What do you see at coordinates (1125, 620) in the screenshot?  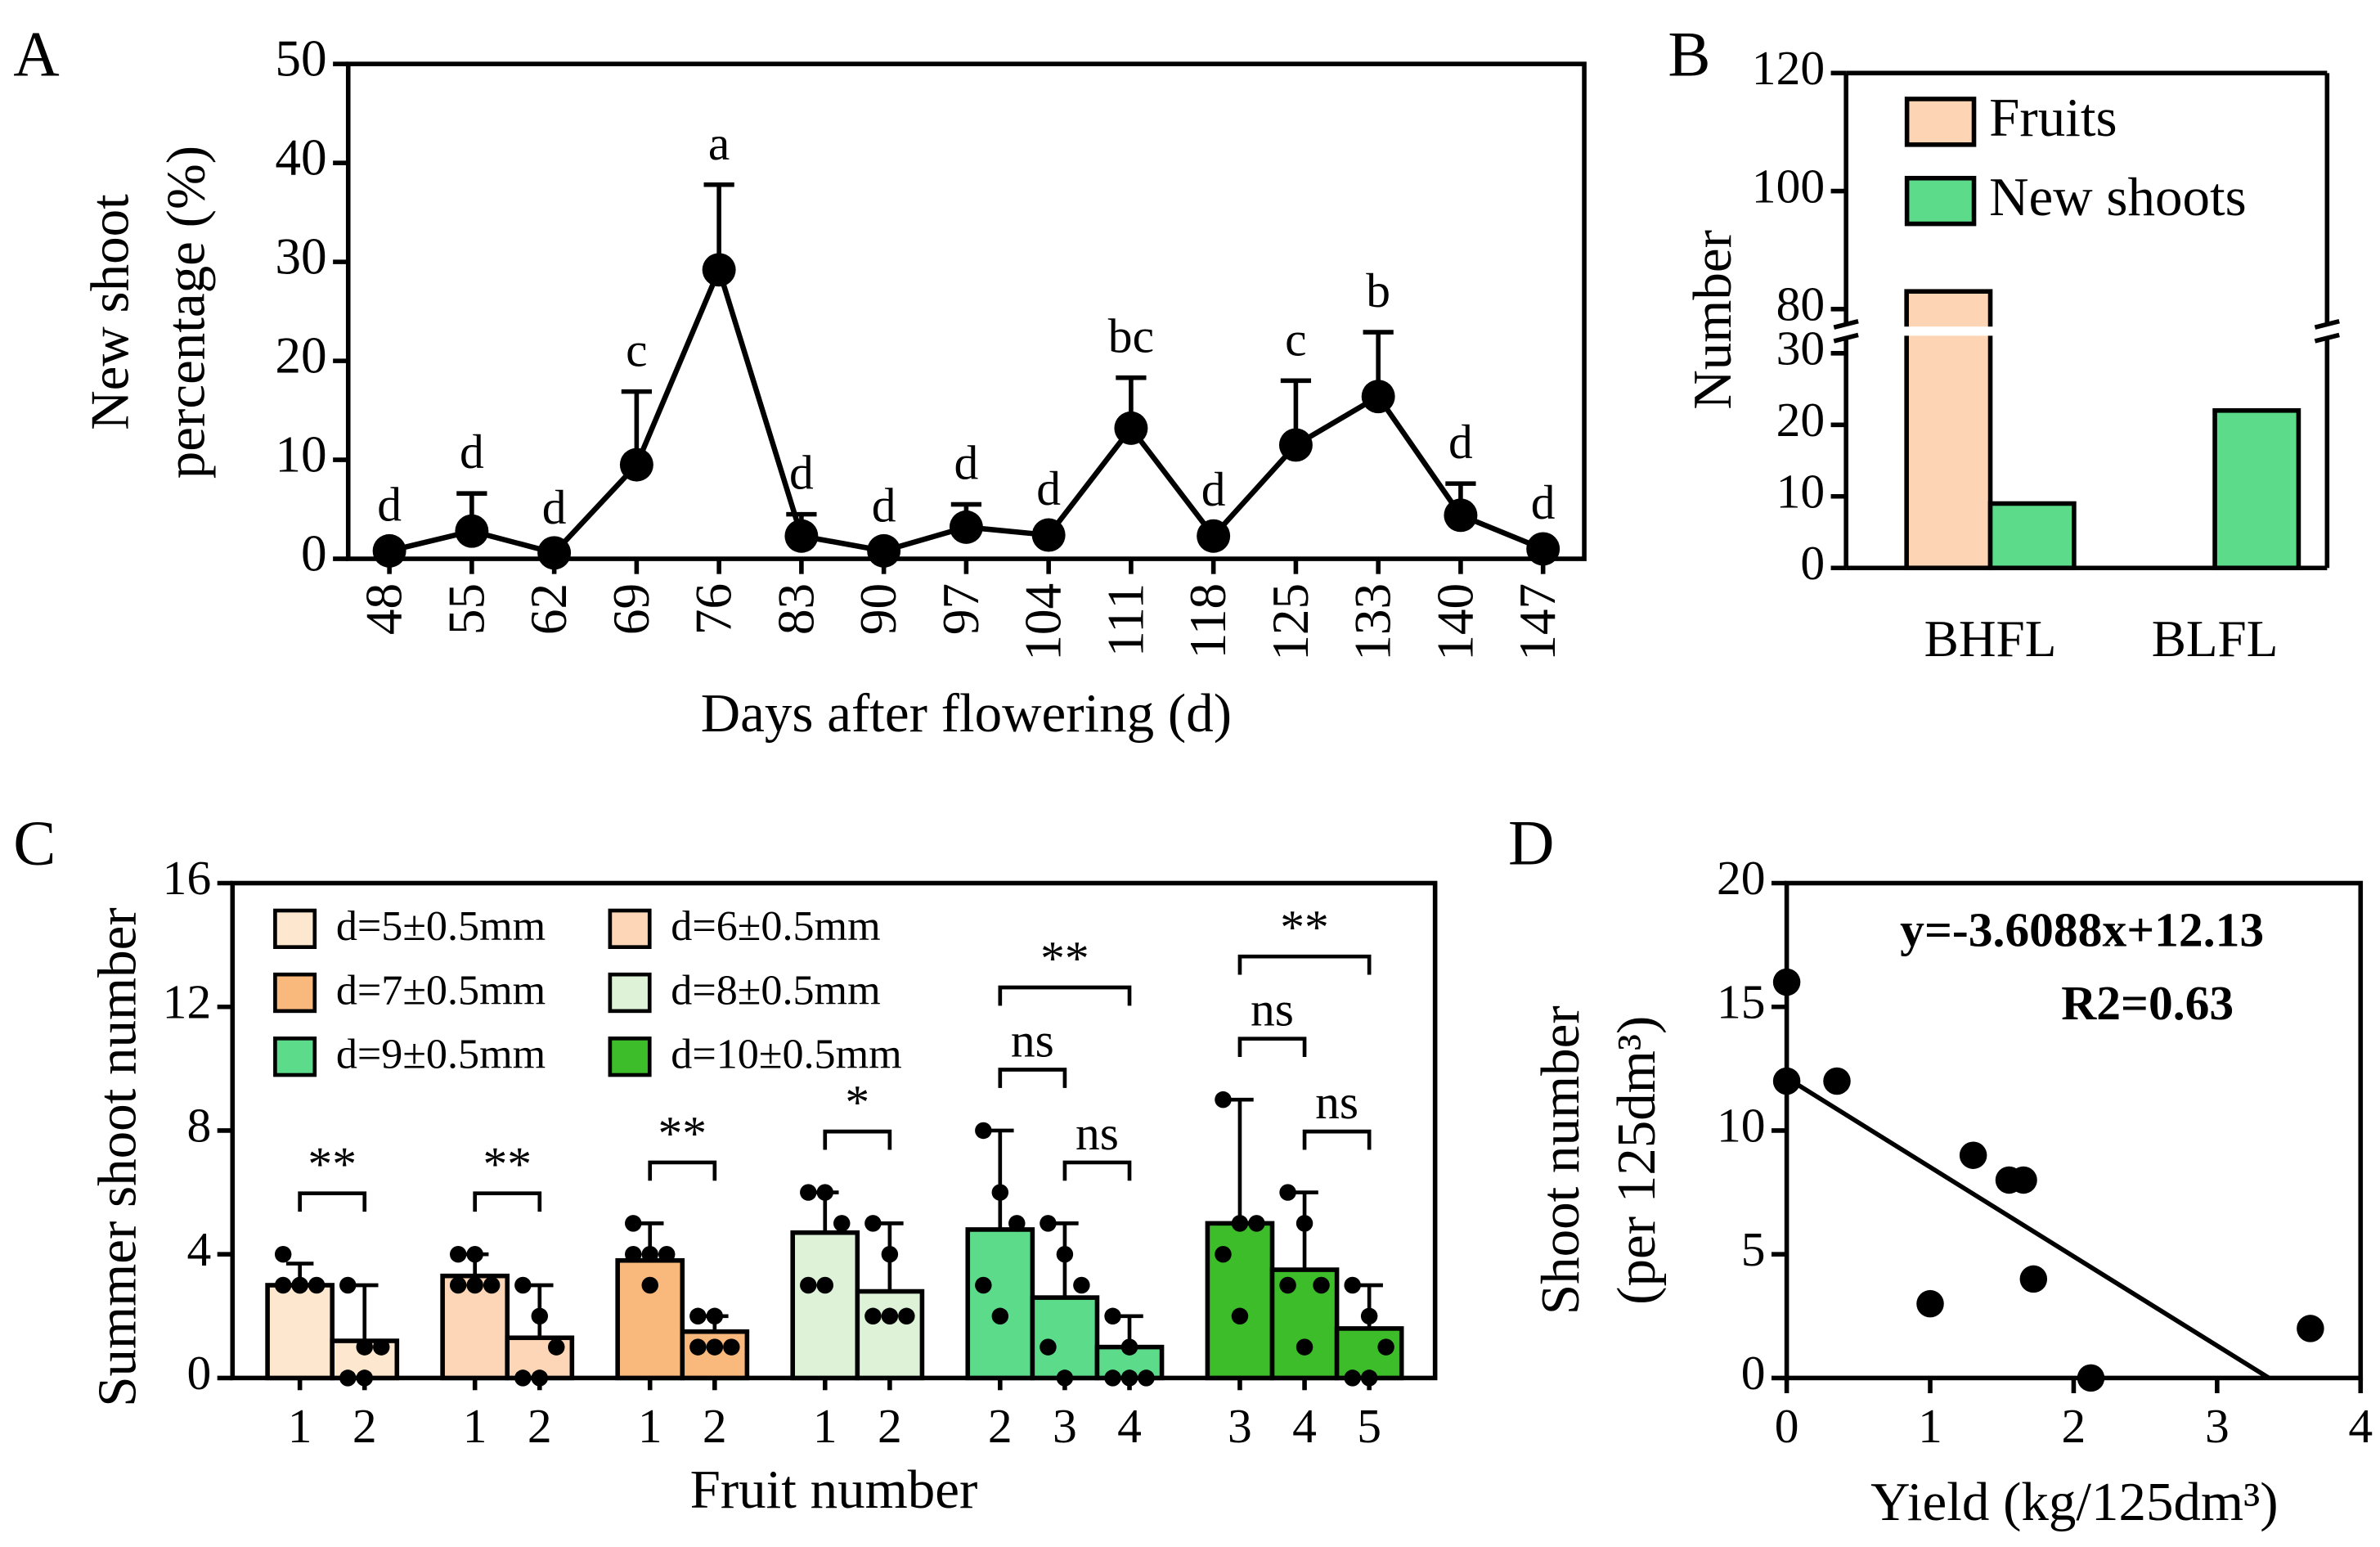 I see `x-tick-label: 111` at bounding box center [1125, 620].